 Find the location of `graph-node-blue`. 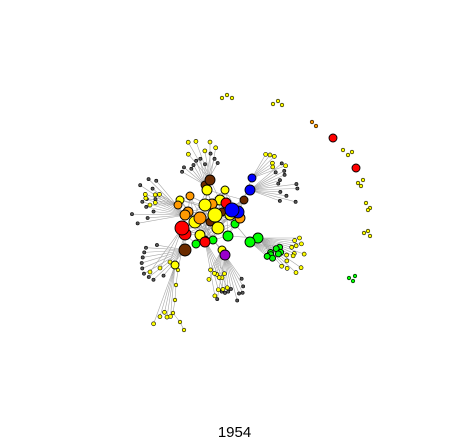

graph-node-blue is located at coordinates (250, 190).